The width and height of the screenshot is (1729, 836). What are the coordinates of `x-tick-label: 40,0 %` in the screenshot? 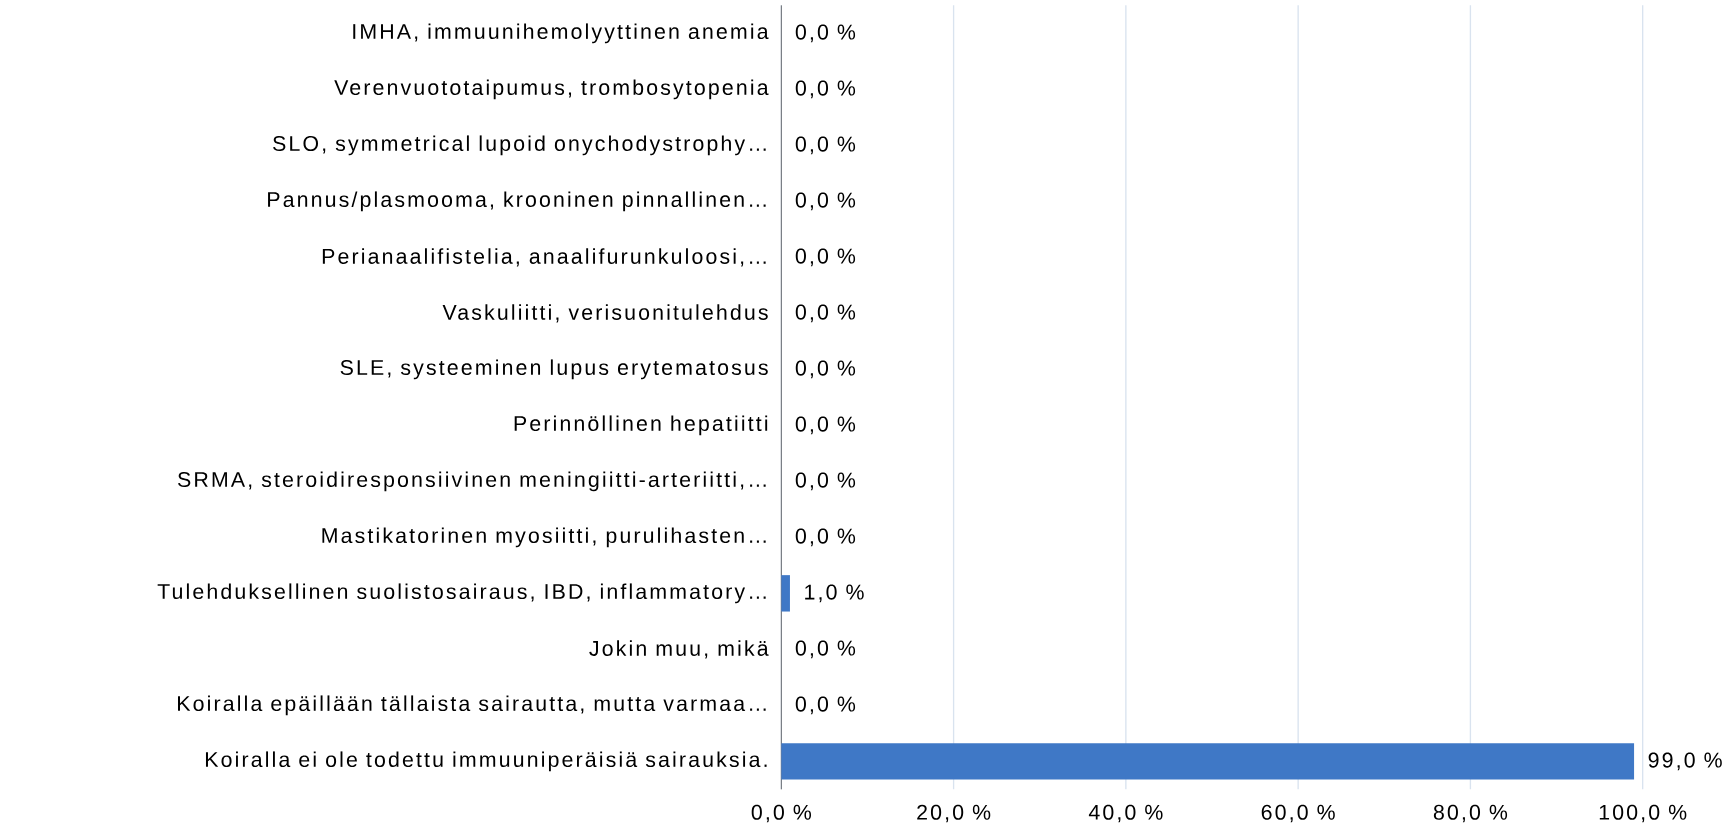 It's located at (1125, 813).